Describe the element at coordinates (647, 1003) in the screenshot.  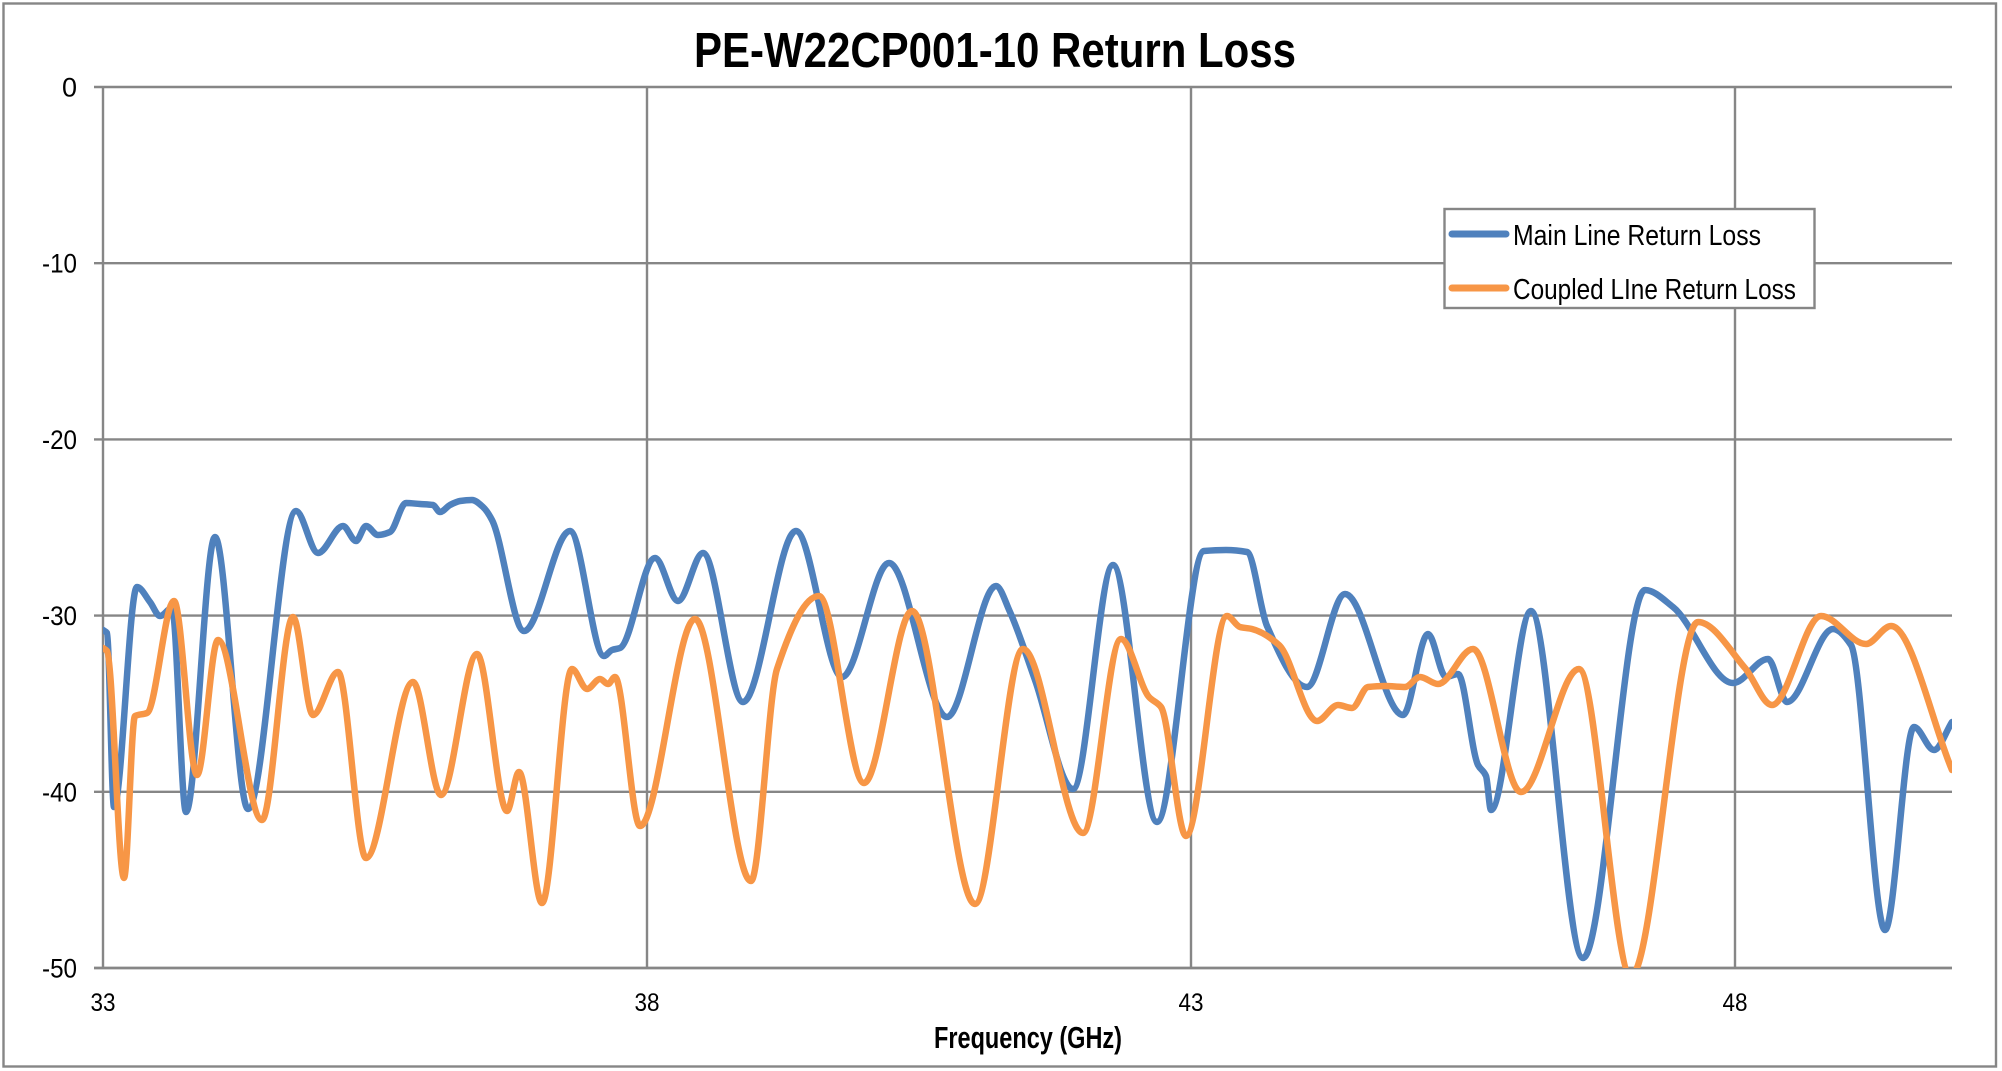
I see `svg-text: 38` at that location.